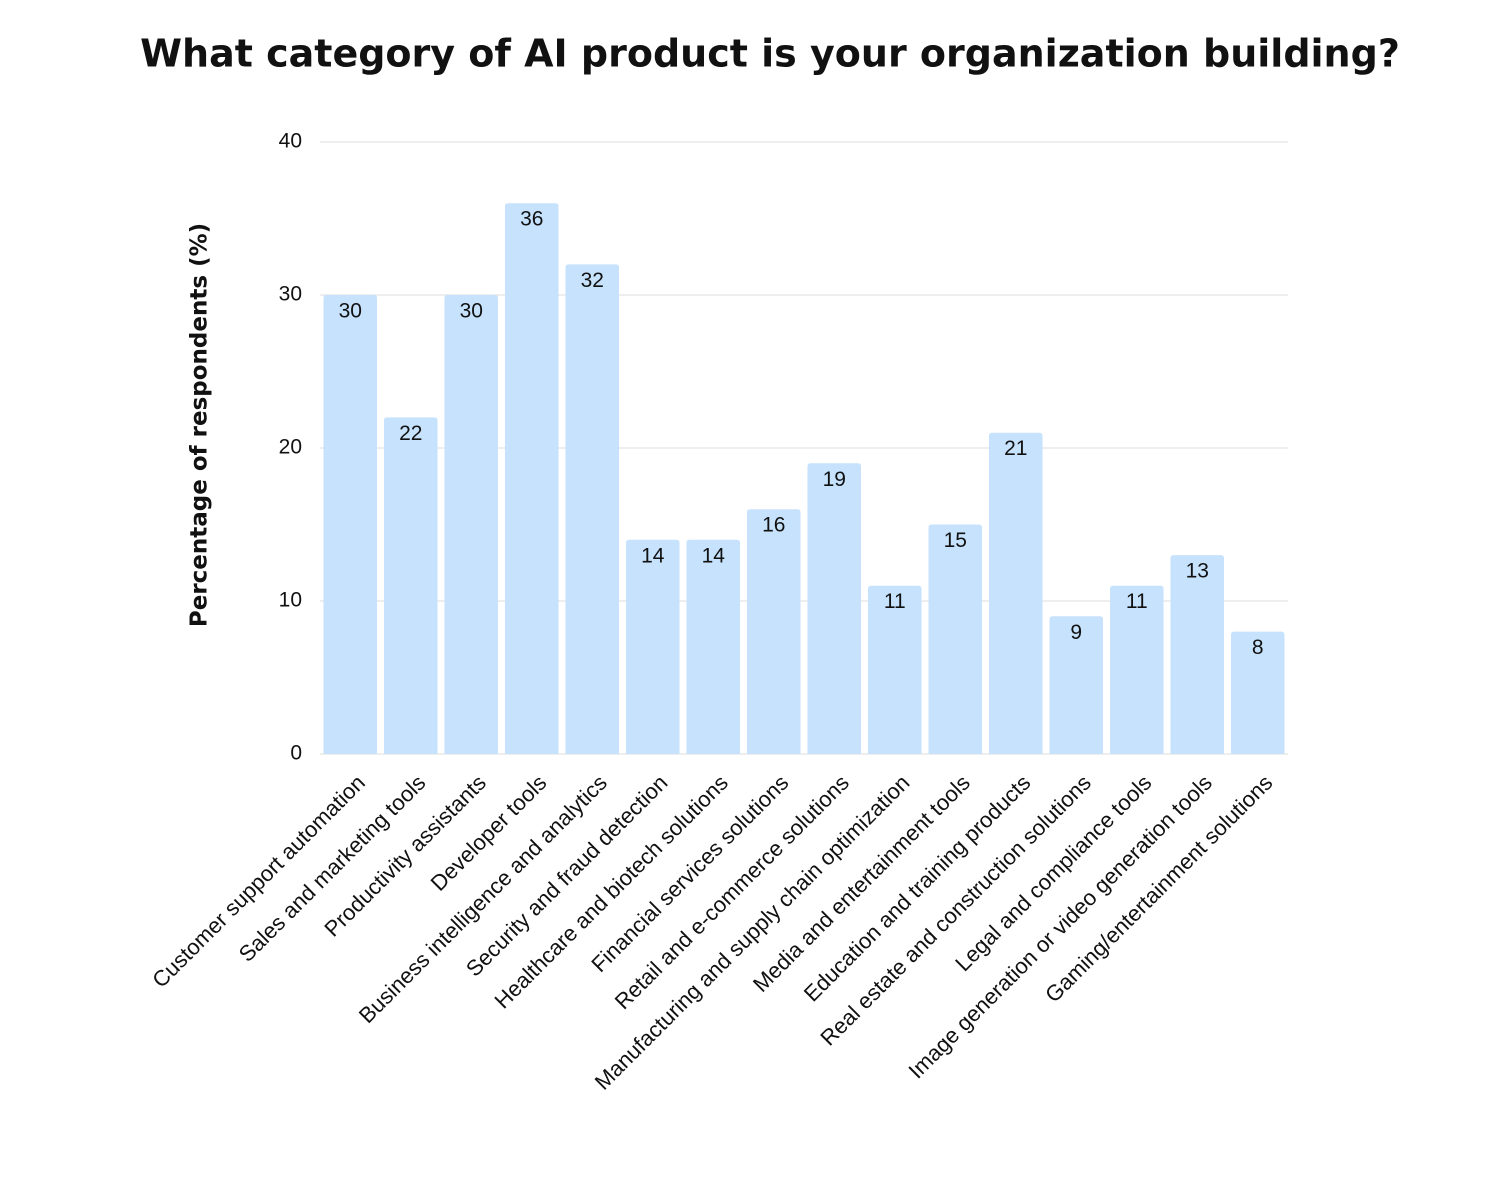 The image size is (1505, 1182). What do you see at coordinates (410, 433) in the screenshot?
I see `data-label: 22` at bounding box center [410, 433].